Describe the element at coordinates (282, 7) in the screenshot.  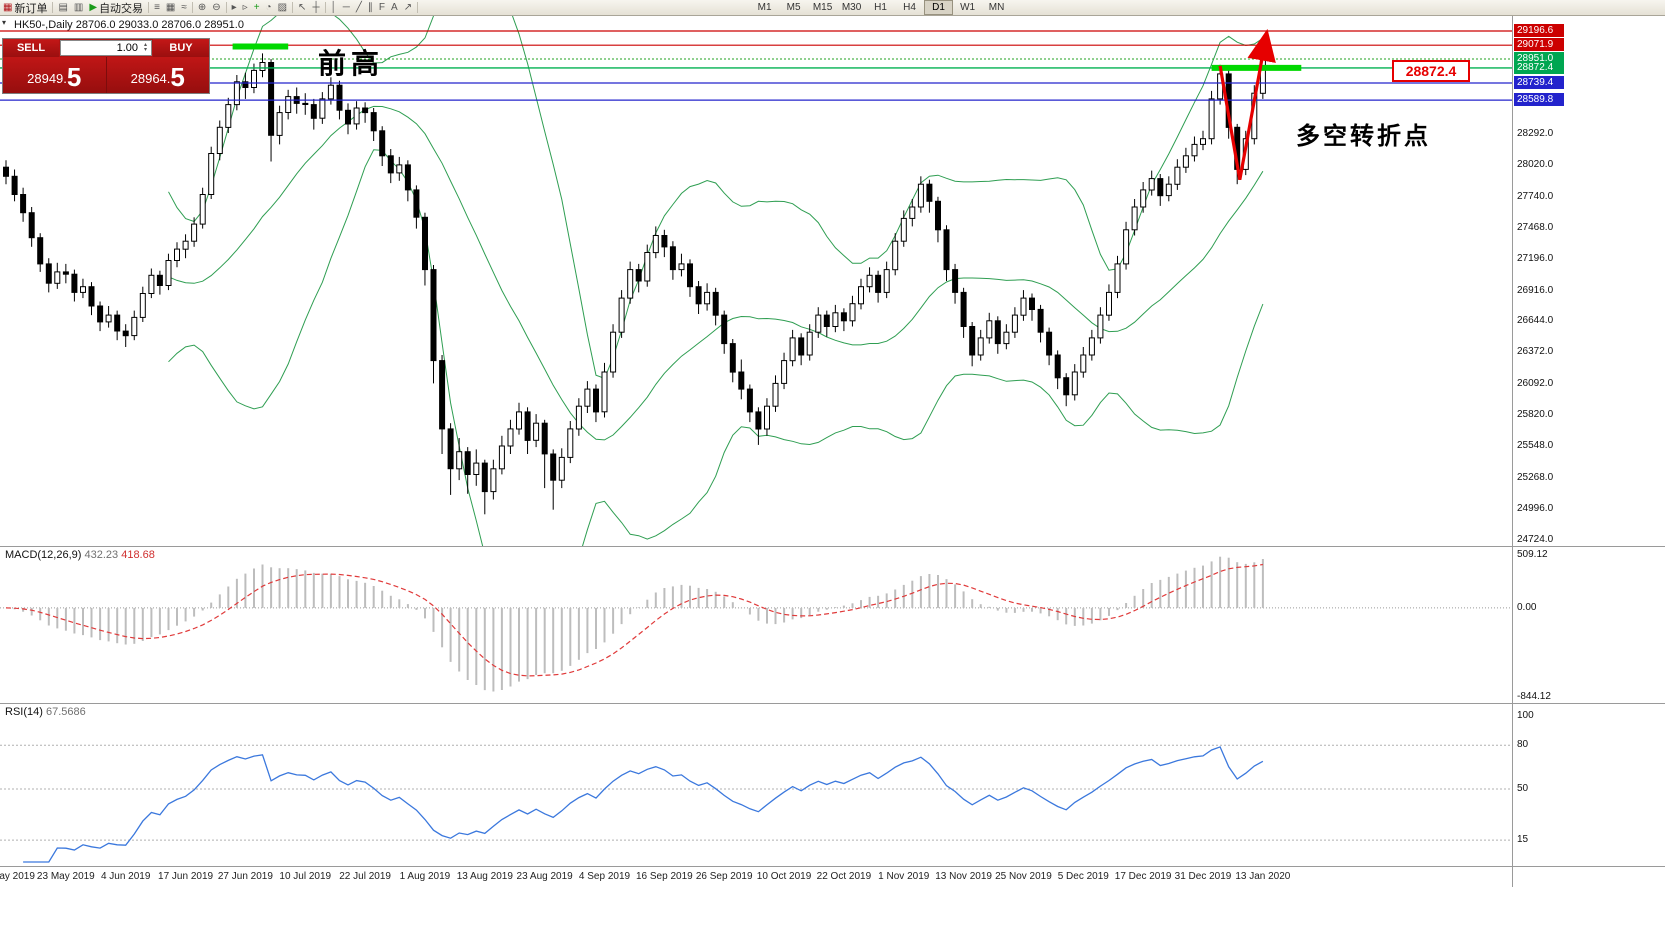
I see `toolbar-templates: ▨` at that location.